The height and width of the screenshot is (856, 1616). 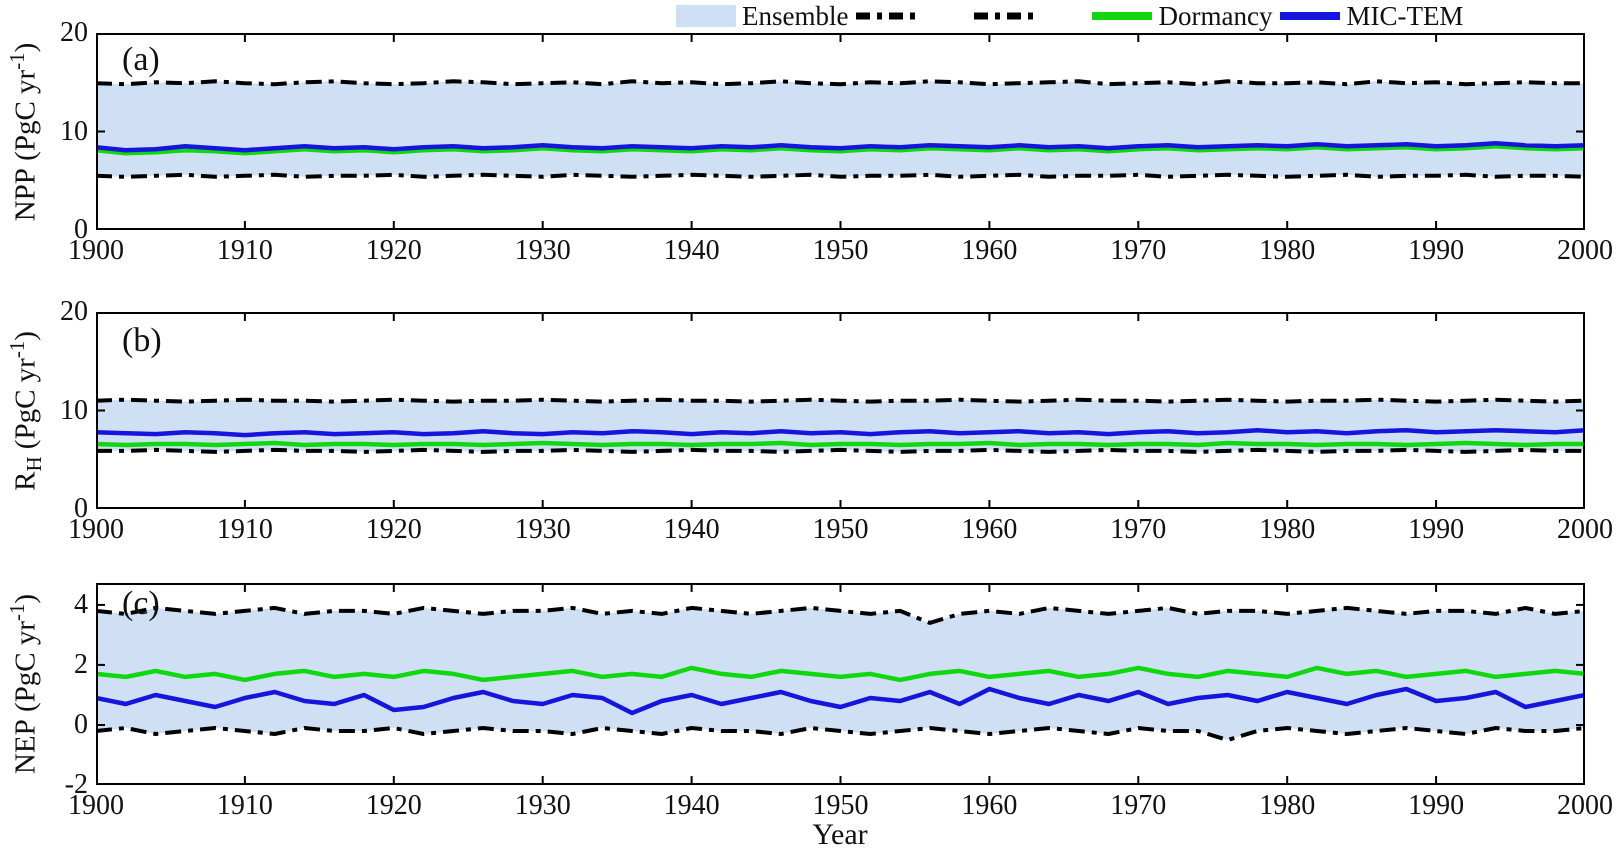 What do you see at coordinates (887, 16) in the screenshot?
I see `upper-bound-dashdot-sample` at bounding box center [887, 16].